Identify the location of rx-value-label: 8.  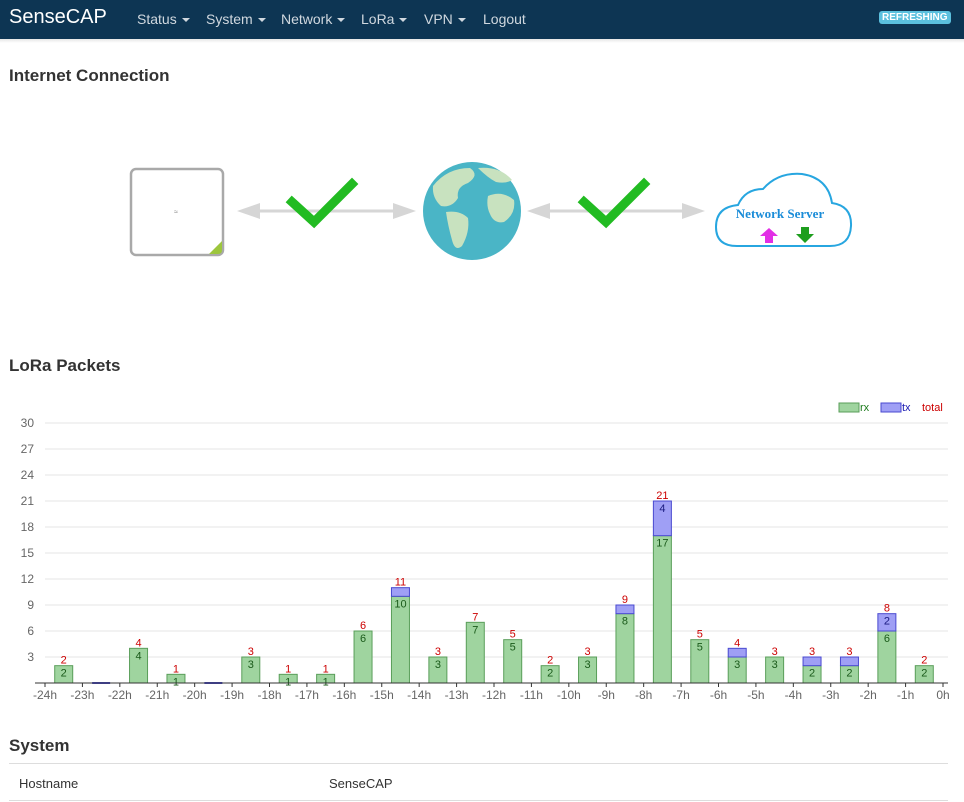
(625, 622).